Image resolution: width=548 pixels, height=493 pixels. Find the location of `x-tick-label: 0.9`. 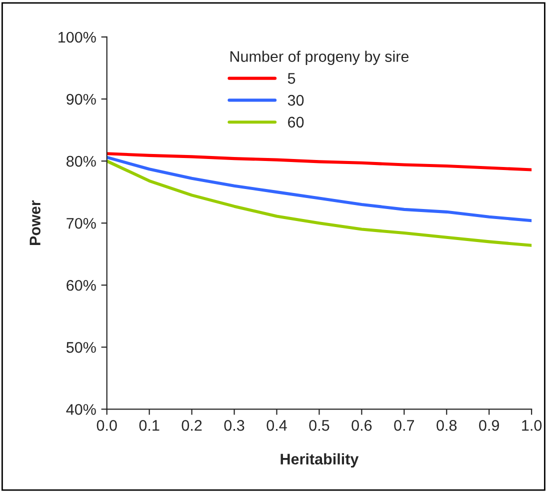

x-tick-label: 0.9 is located at coordinates (489, 425).